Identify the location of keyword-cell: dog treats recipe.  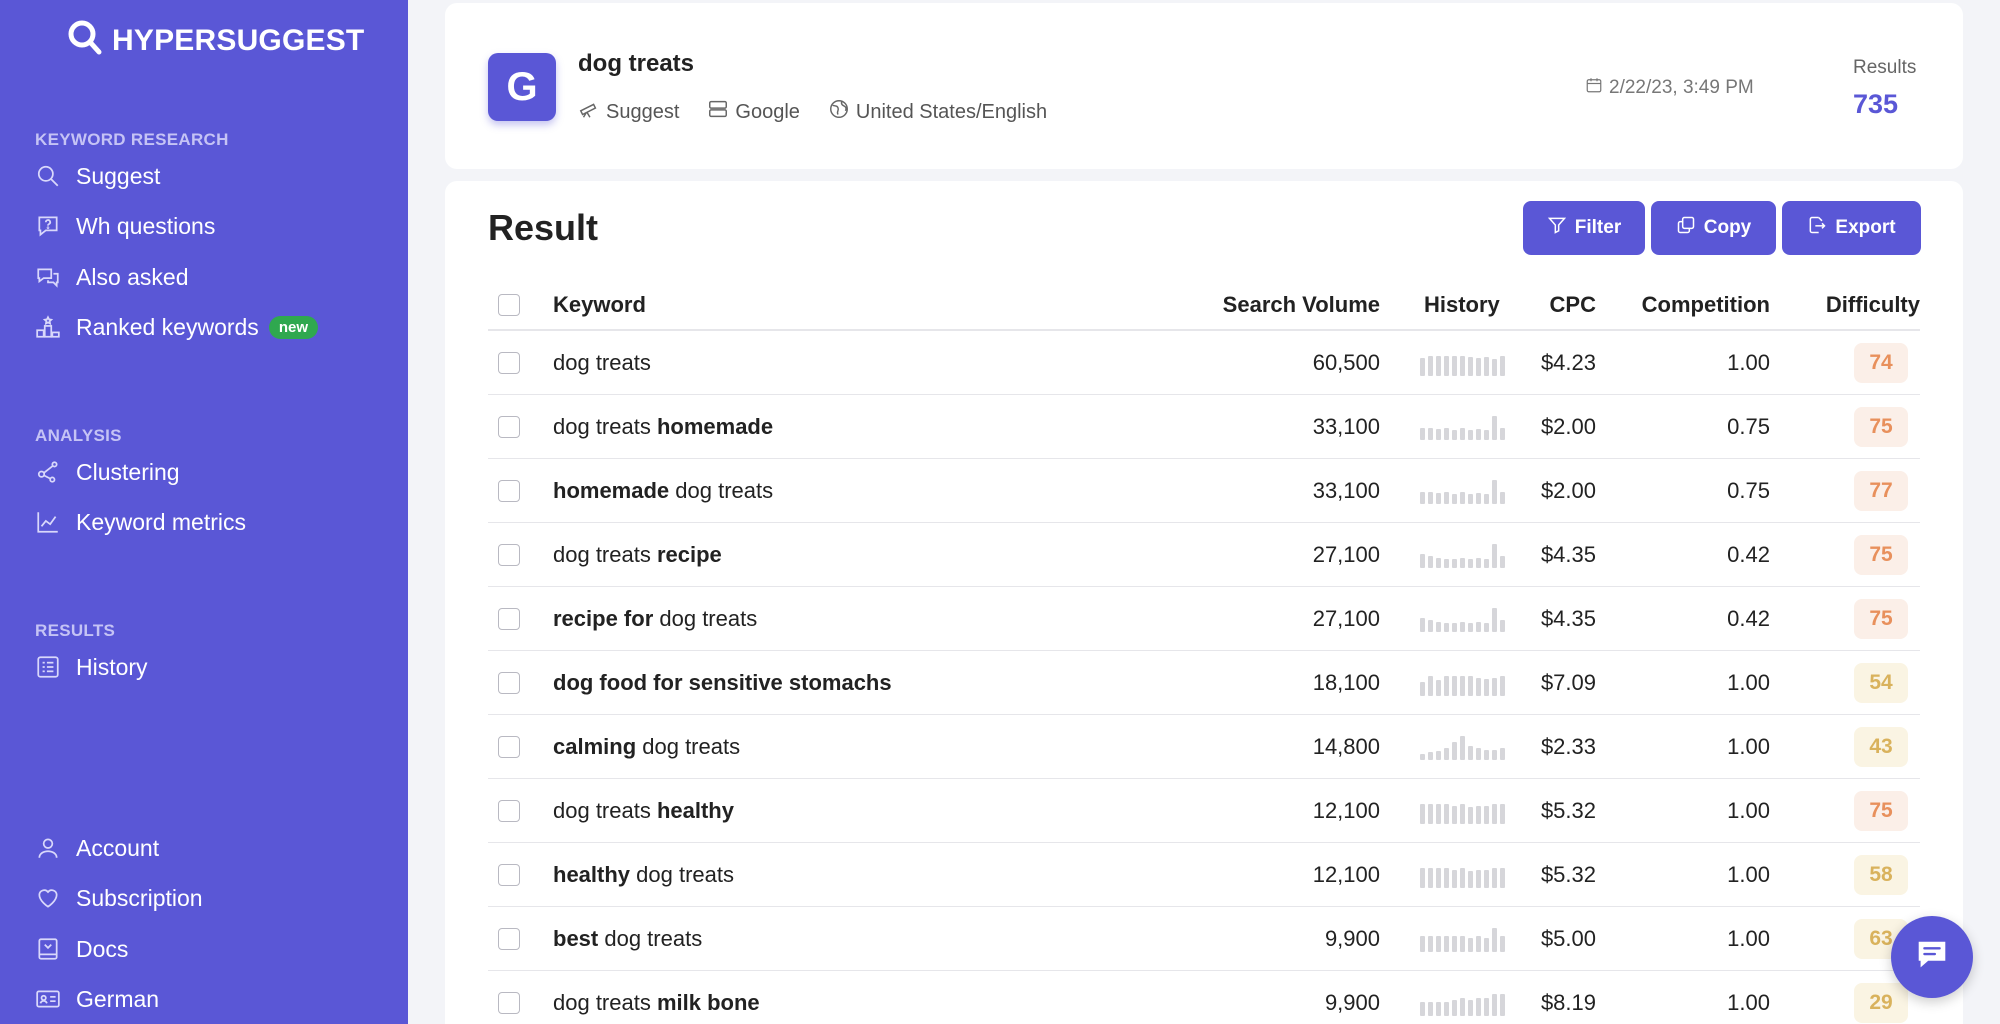
(637, 554).